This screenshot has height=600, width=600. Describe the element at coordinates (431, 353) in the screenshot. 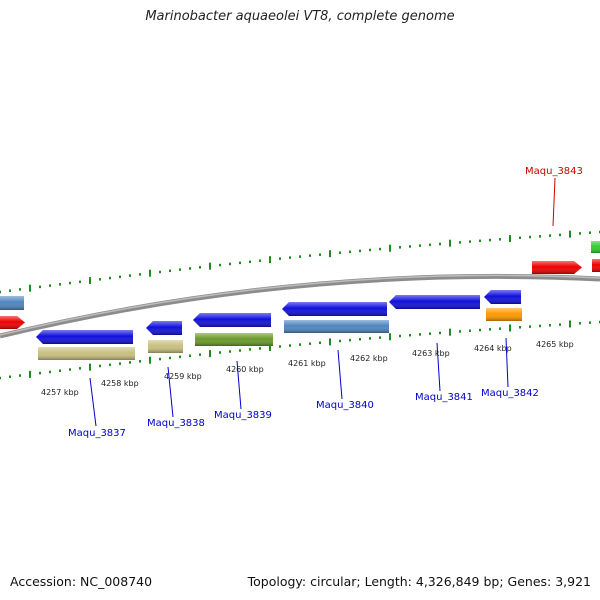

I see `scale-label: 4263 kbp` at that location.